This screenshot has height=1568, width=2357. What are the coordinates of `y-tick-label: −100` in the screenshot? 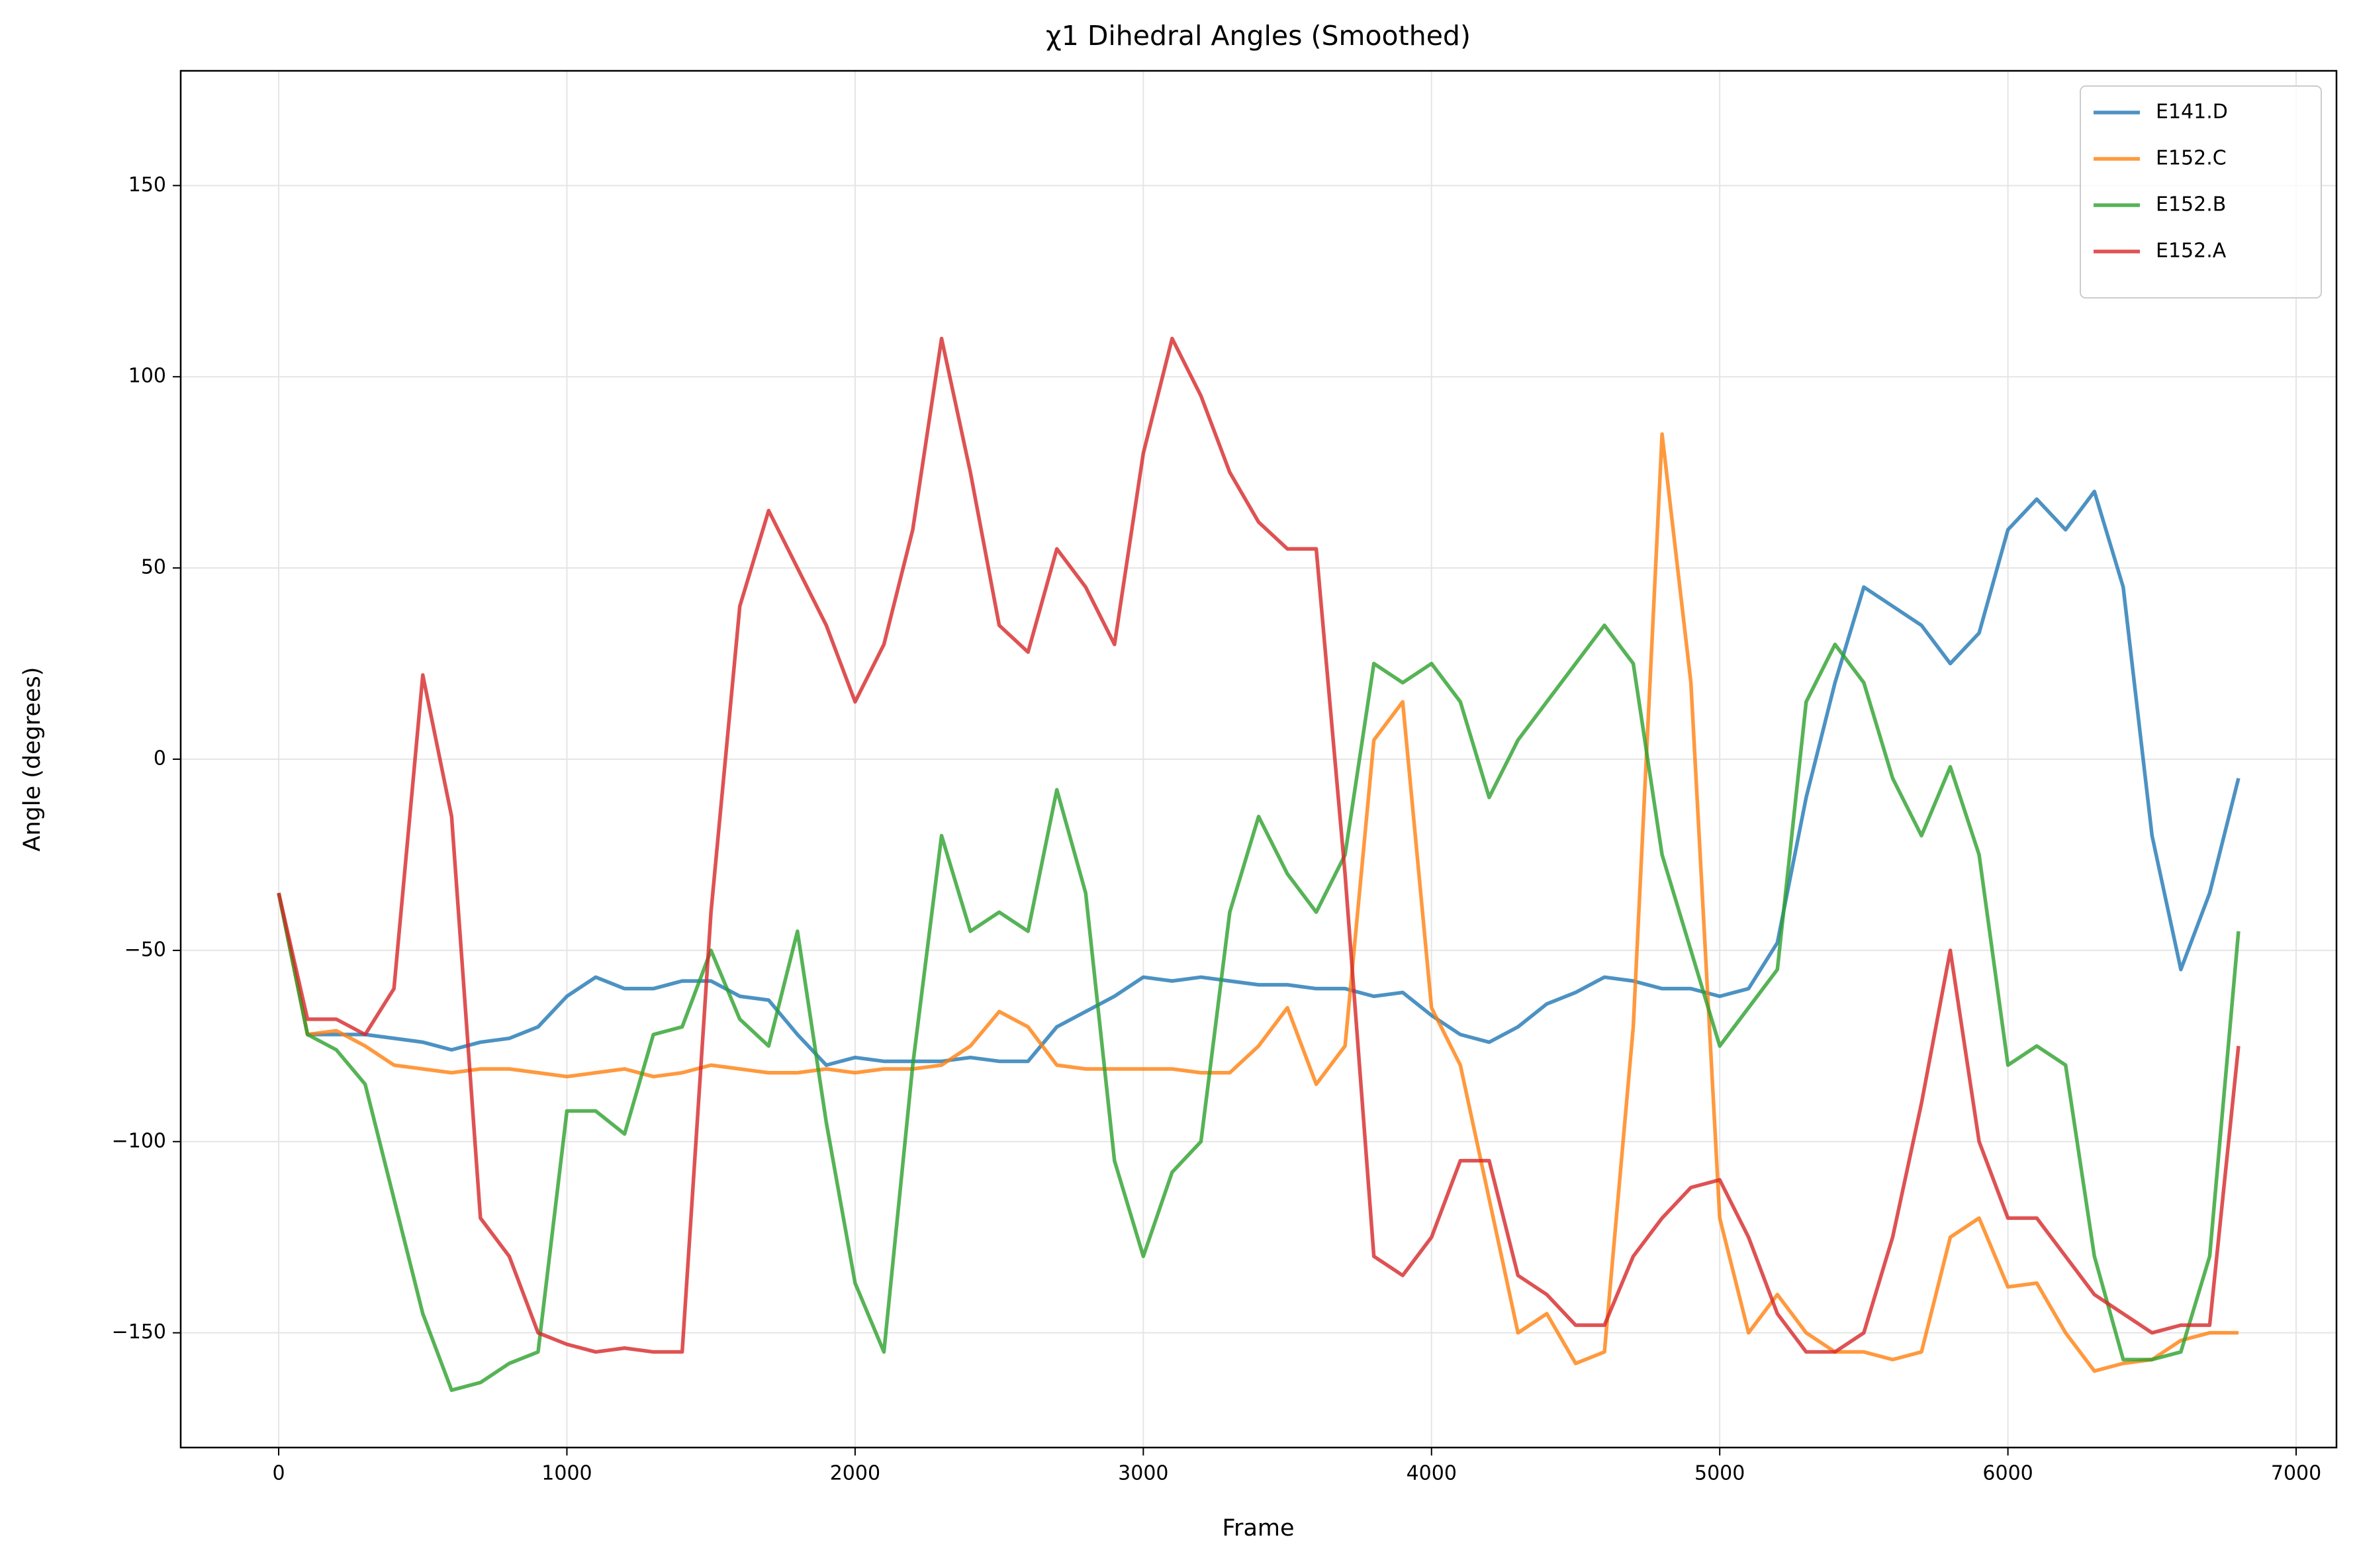 It's located at (139, 1140).